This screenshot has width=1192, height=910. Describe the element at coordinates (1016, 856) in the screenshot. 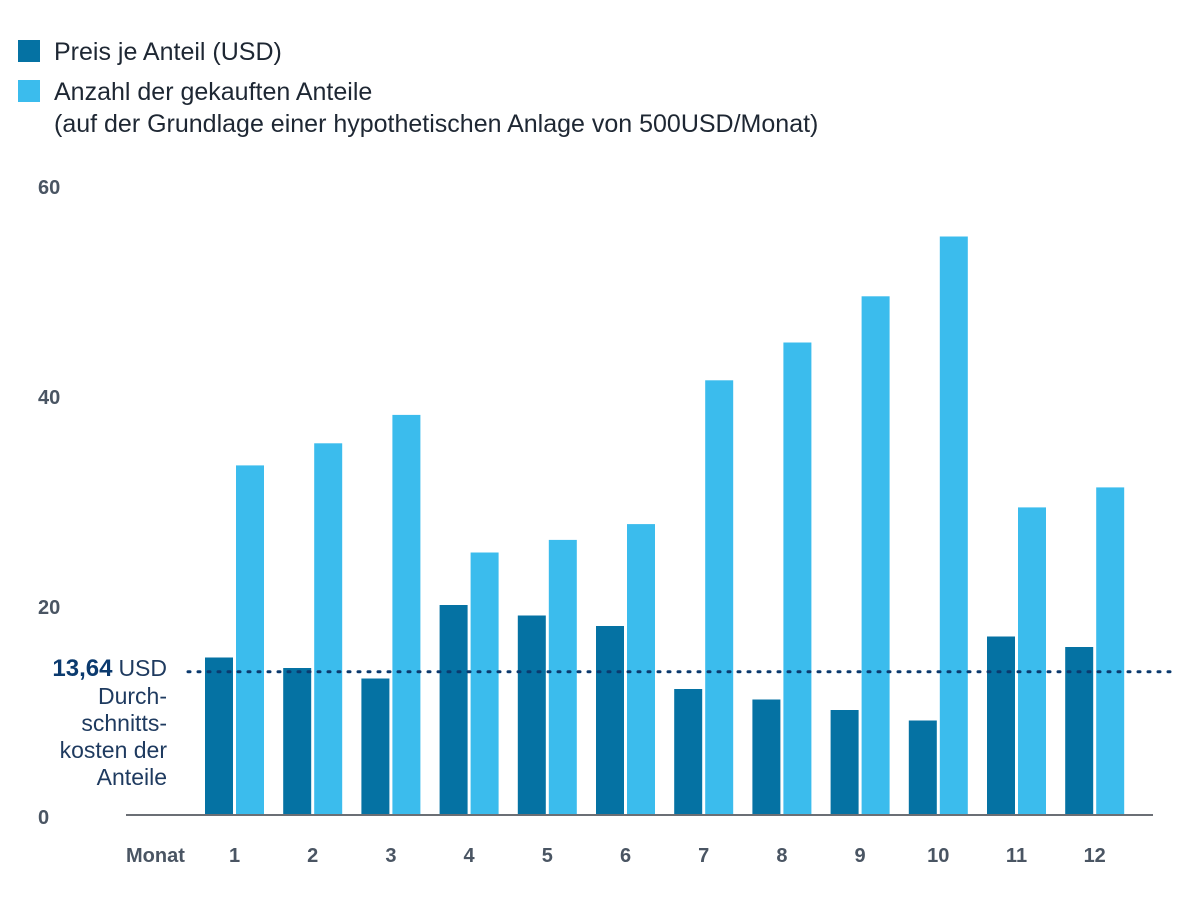

I see `x-tick-label-11: 11` at that location.